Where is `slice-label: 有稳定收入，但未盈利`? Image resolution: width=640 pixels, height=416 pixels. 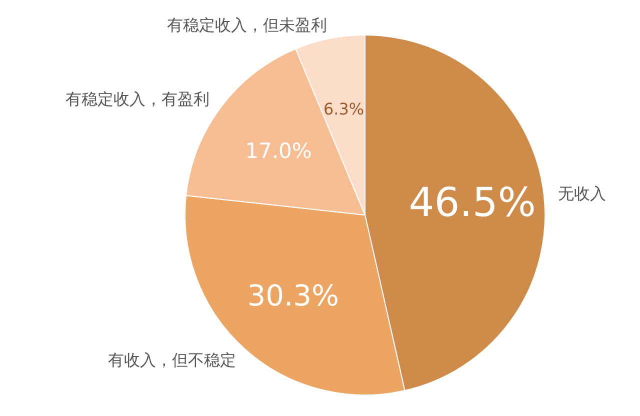
slice-label: 有稳定收入，但未盈利 is located at coordinates (246, 24).